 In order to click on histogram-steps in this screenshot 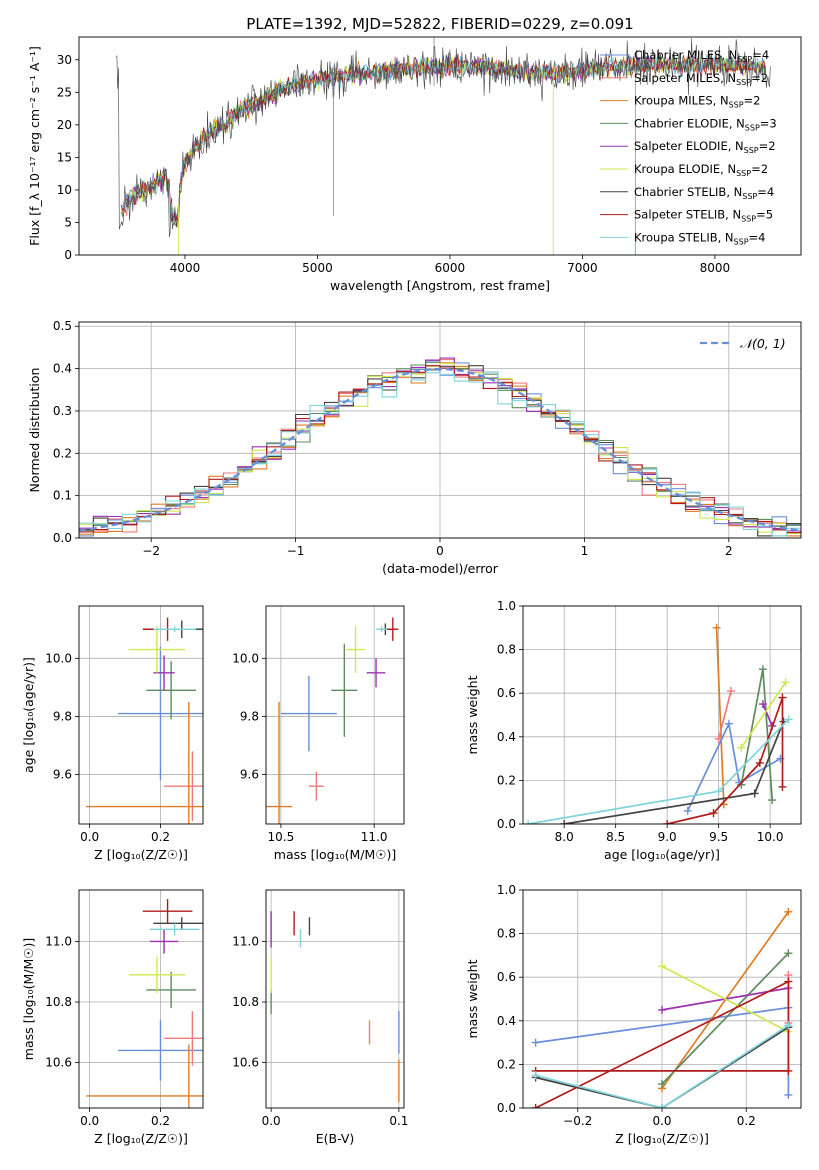, I will do `click(440, 448)`.